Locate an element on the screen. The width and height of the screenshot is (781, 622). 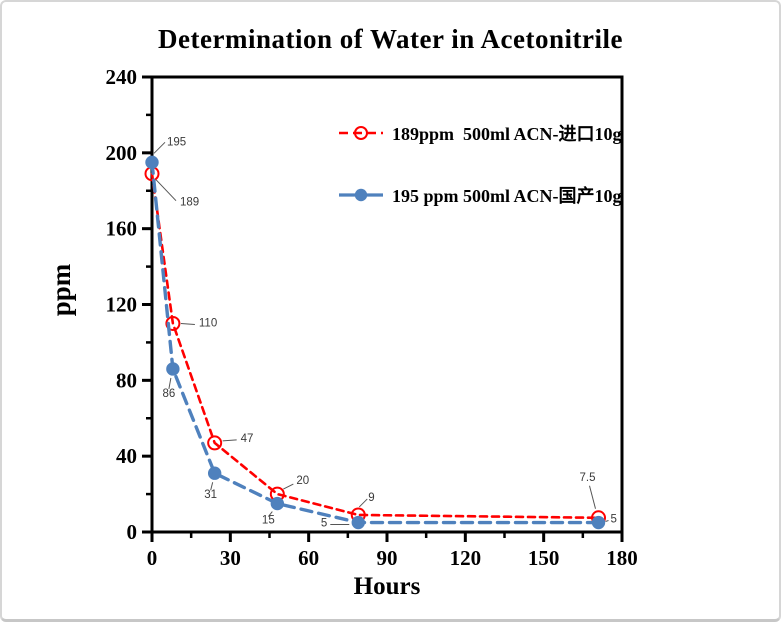
y-tick-label: 80 is located at coordinates (126, 380).